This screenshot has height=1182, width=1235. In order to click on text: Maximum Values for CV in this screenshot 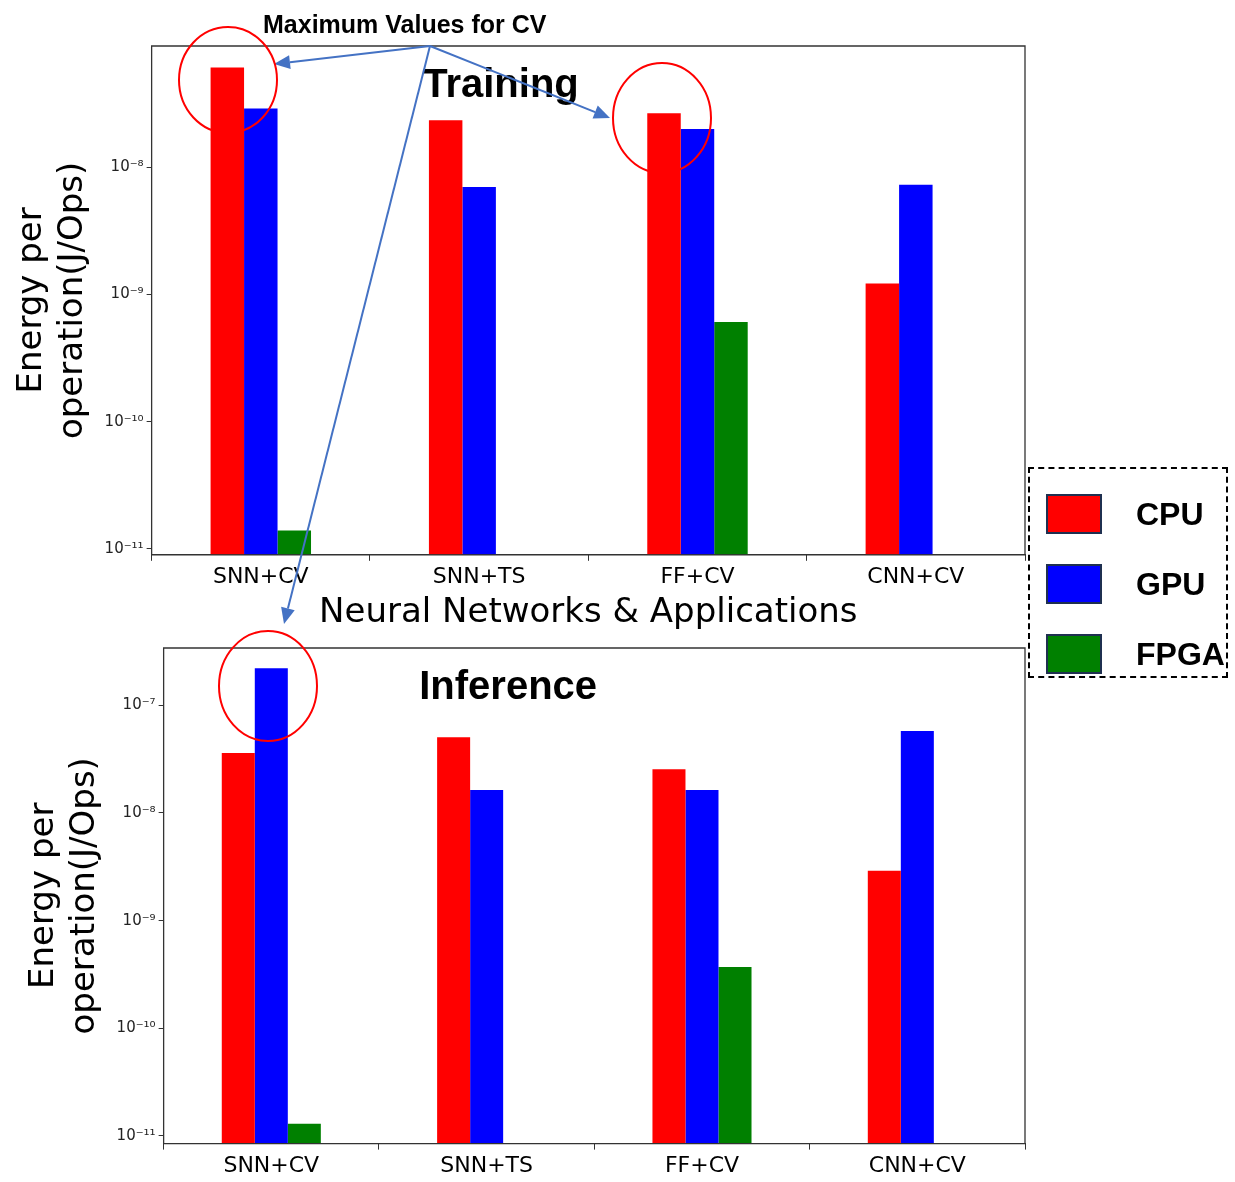, I will do `click(405, 23)`.